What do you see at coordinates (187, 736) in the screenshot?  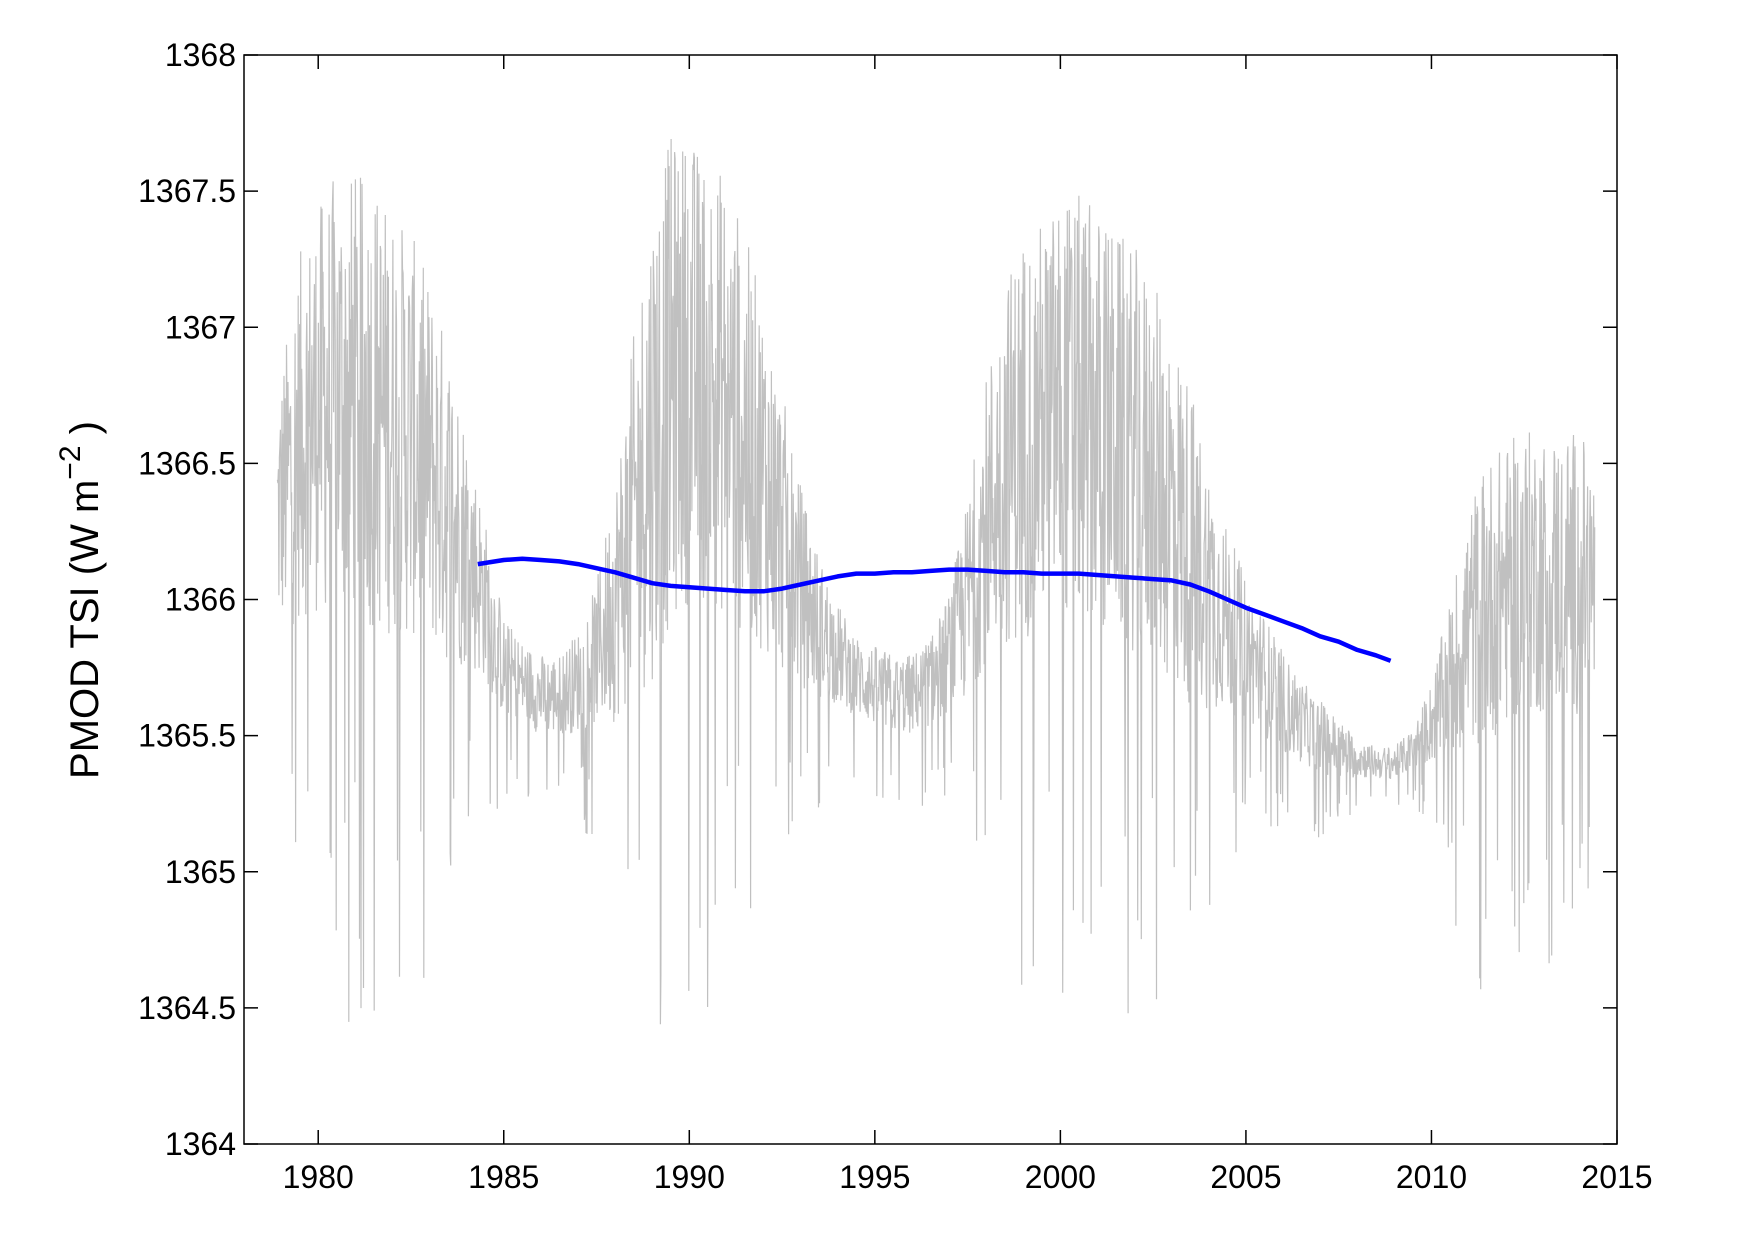 I see `y-tick-label: 1365.5` at bounding box center [187, 736].